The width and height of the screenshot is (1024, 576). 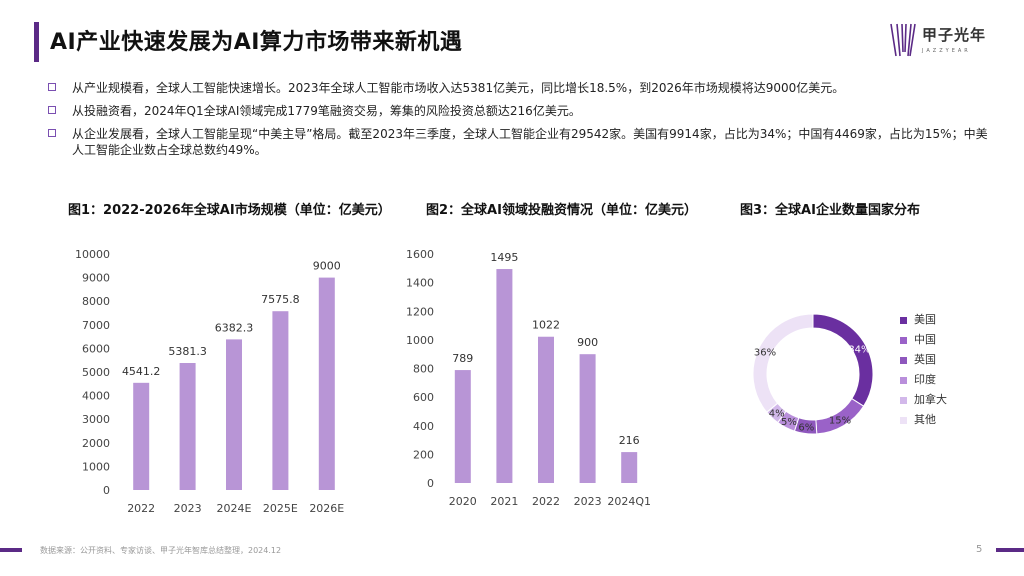 What do you see at coordinates (946, 51) in the screenshot?
I see `logo-subtext: JAZZYEAR` at bounding box center [946, 51].